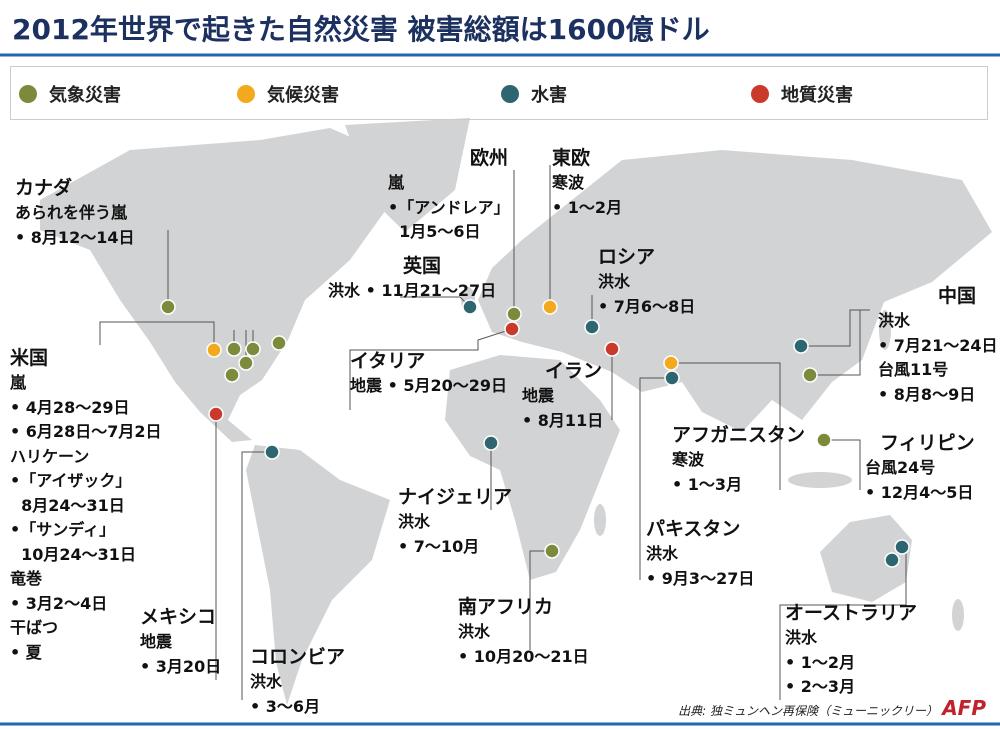  Describe the element at coordinates (700, 578) in the screenshot. I see `region-line: • 9月3～27日` at that location.